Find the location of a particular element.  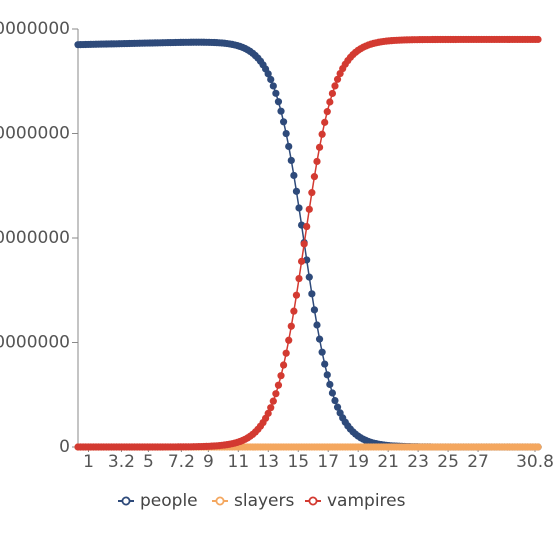

x-tick-label: 5 is located at coordinates (148, 462).